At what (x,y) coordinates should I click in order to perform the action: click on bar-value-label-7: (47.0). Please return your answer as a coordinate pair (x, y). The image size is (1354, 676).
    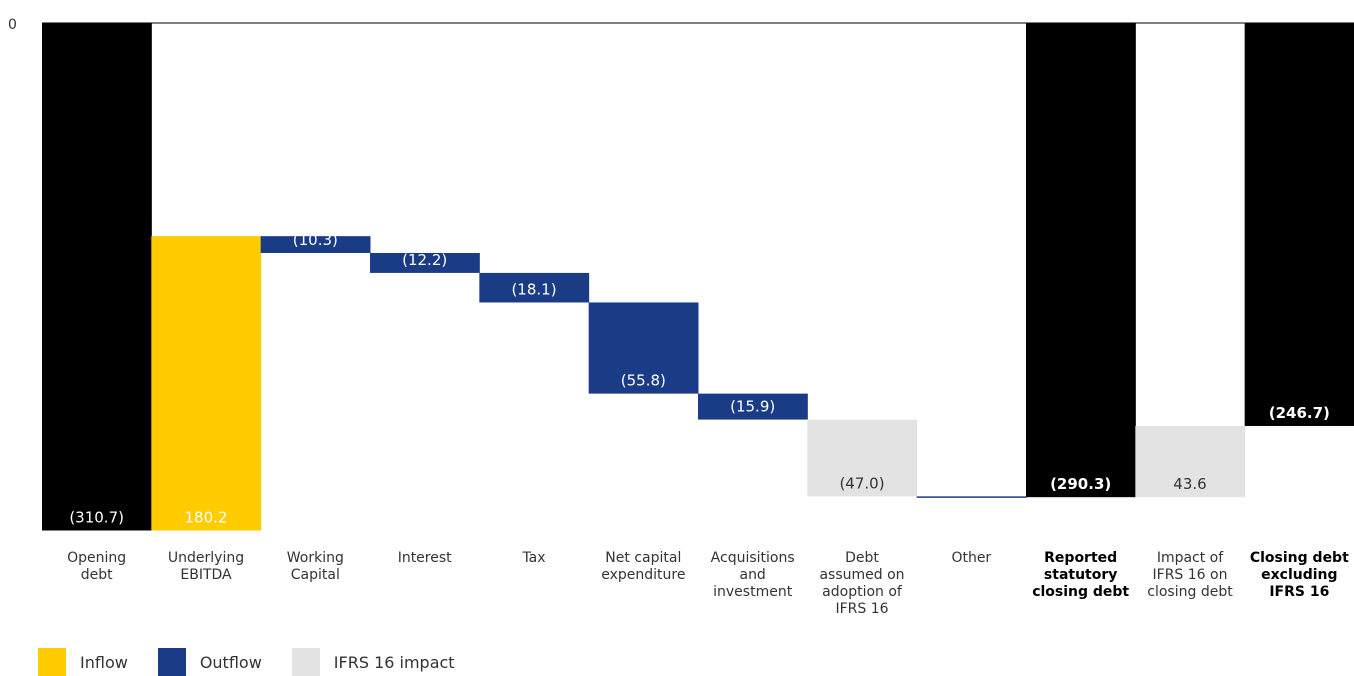
    Looking at the image, I should click on (861, 483).